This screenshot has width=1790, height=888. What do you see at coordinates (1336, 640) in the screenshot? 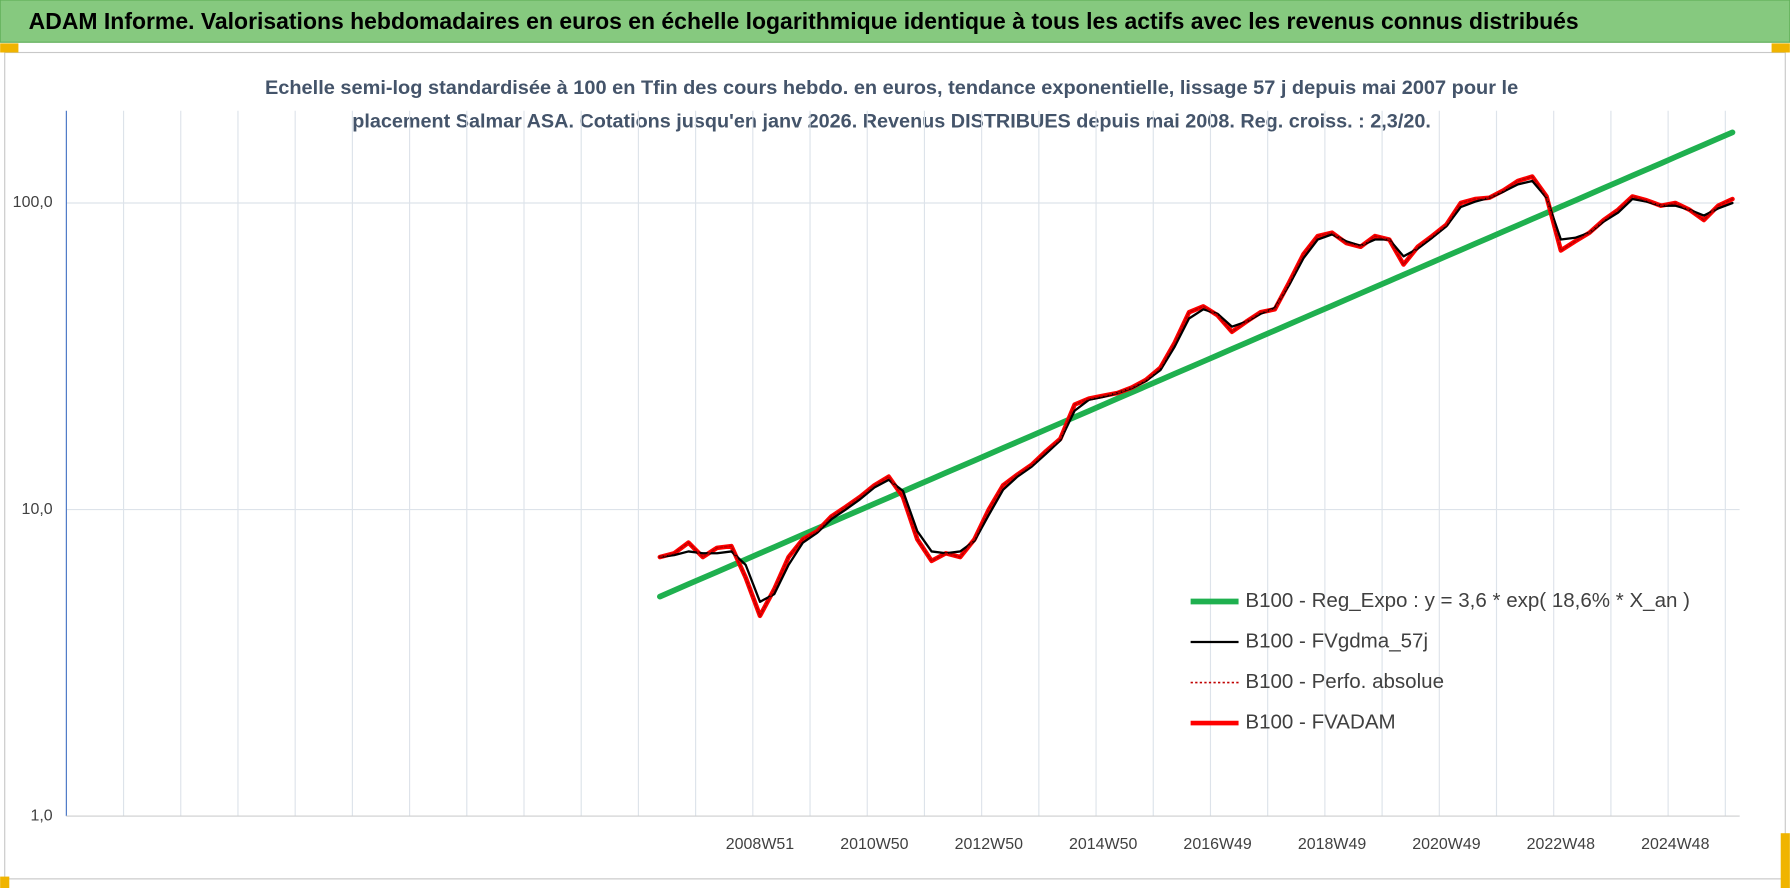
I see `legend-label: B100 - FVgdma_57j` at bounding box center [1336, 640].